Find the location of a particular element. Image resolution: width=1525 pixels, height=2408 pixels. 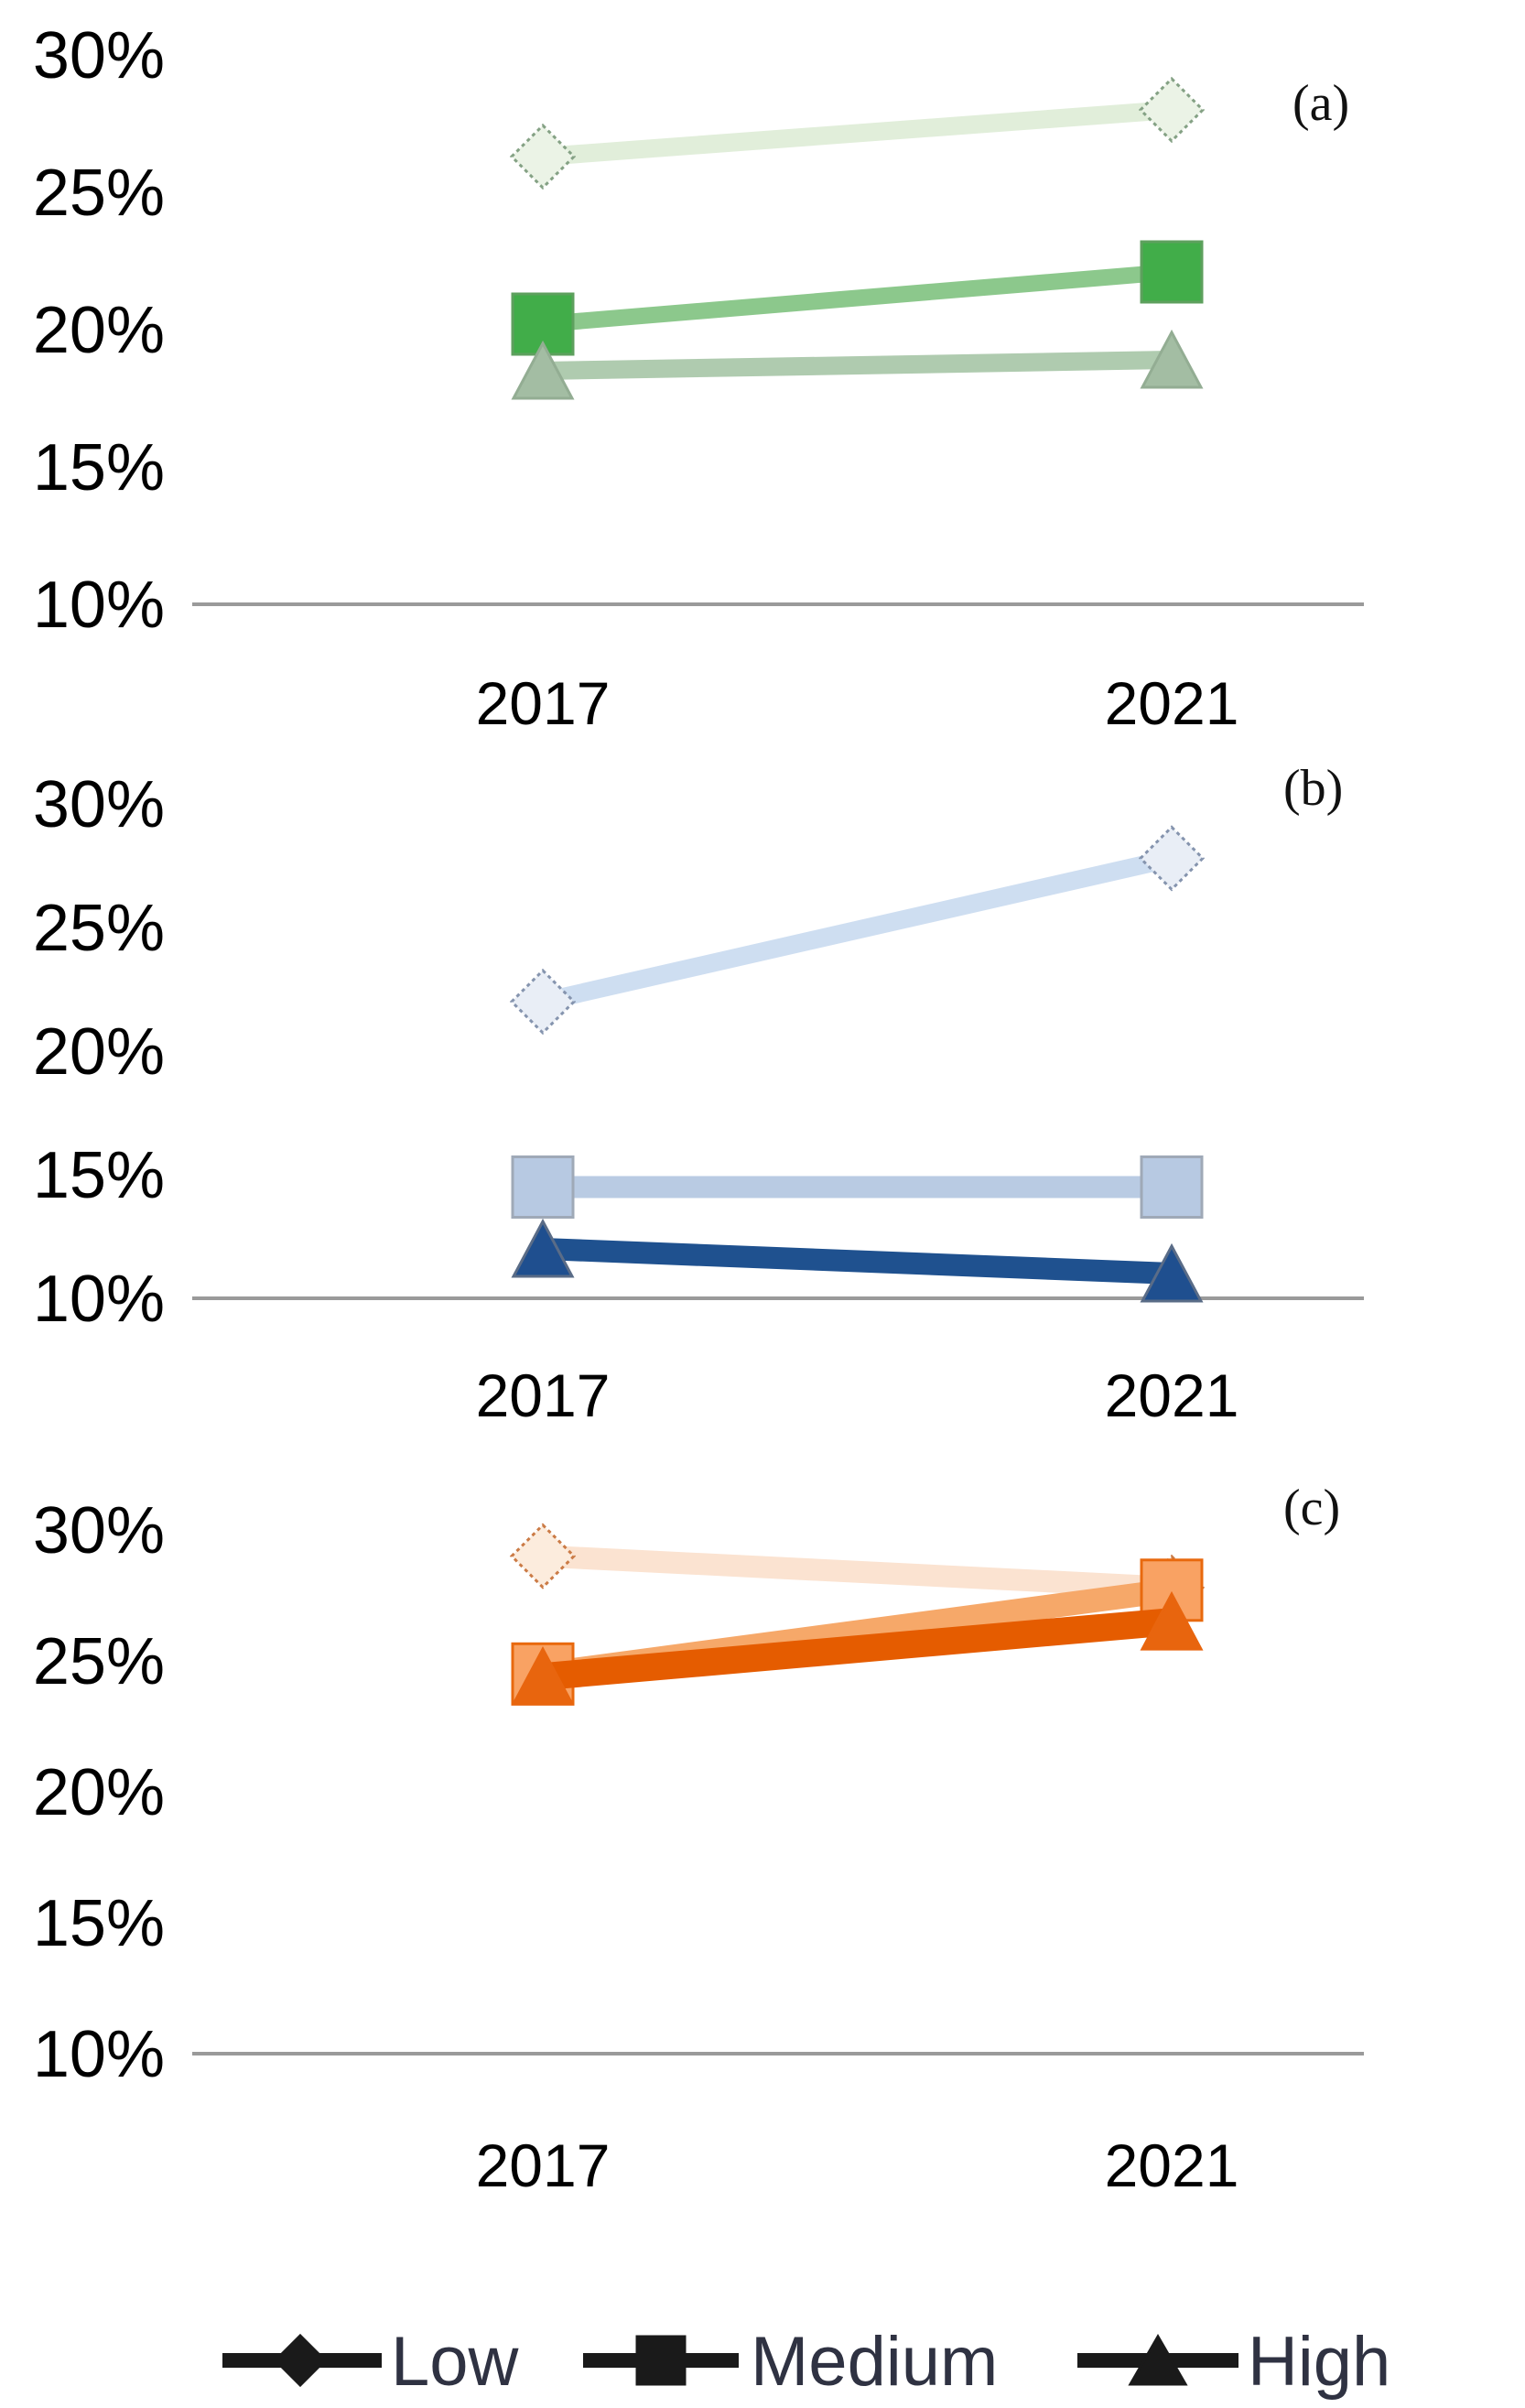

panel-label: (b) is located at coordinates (1313, 788).